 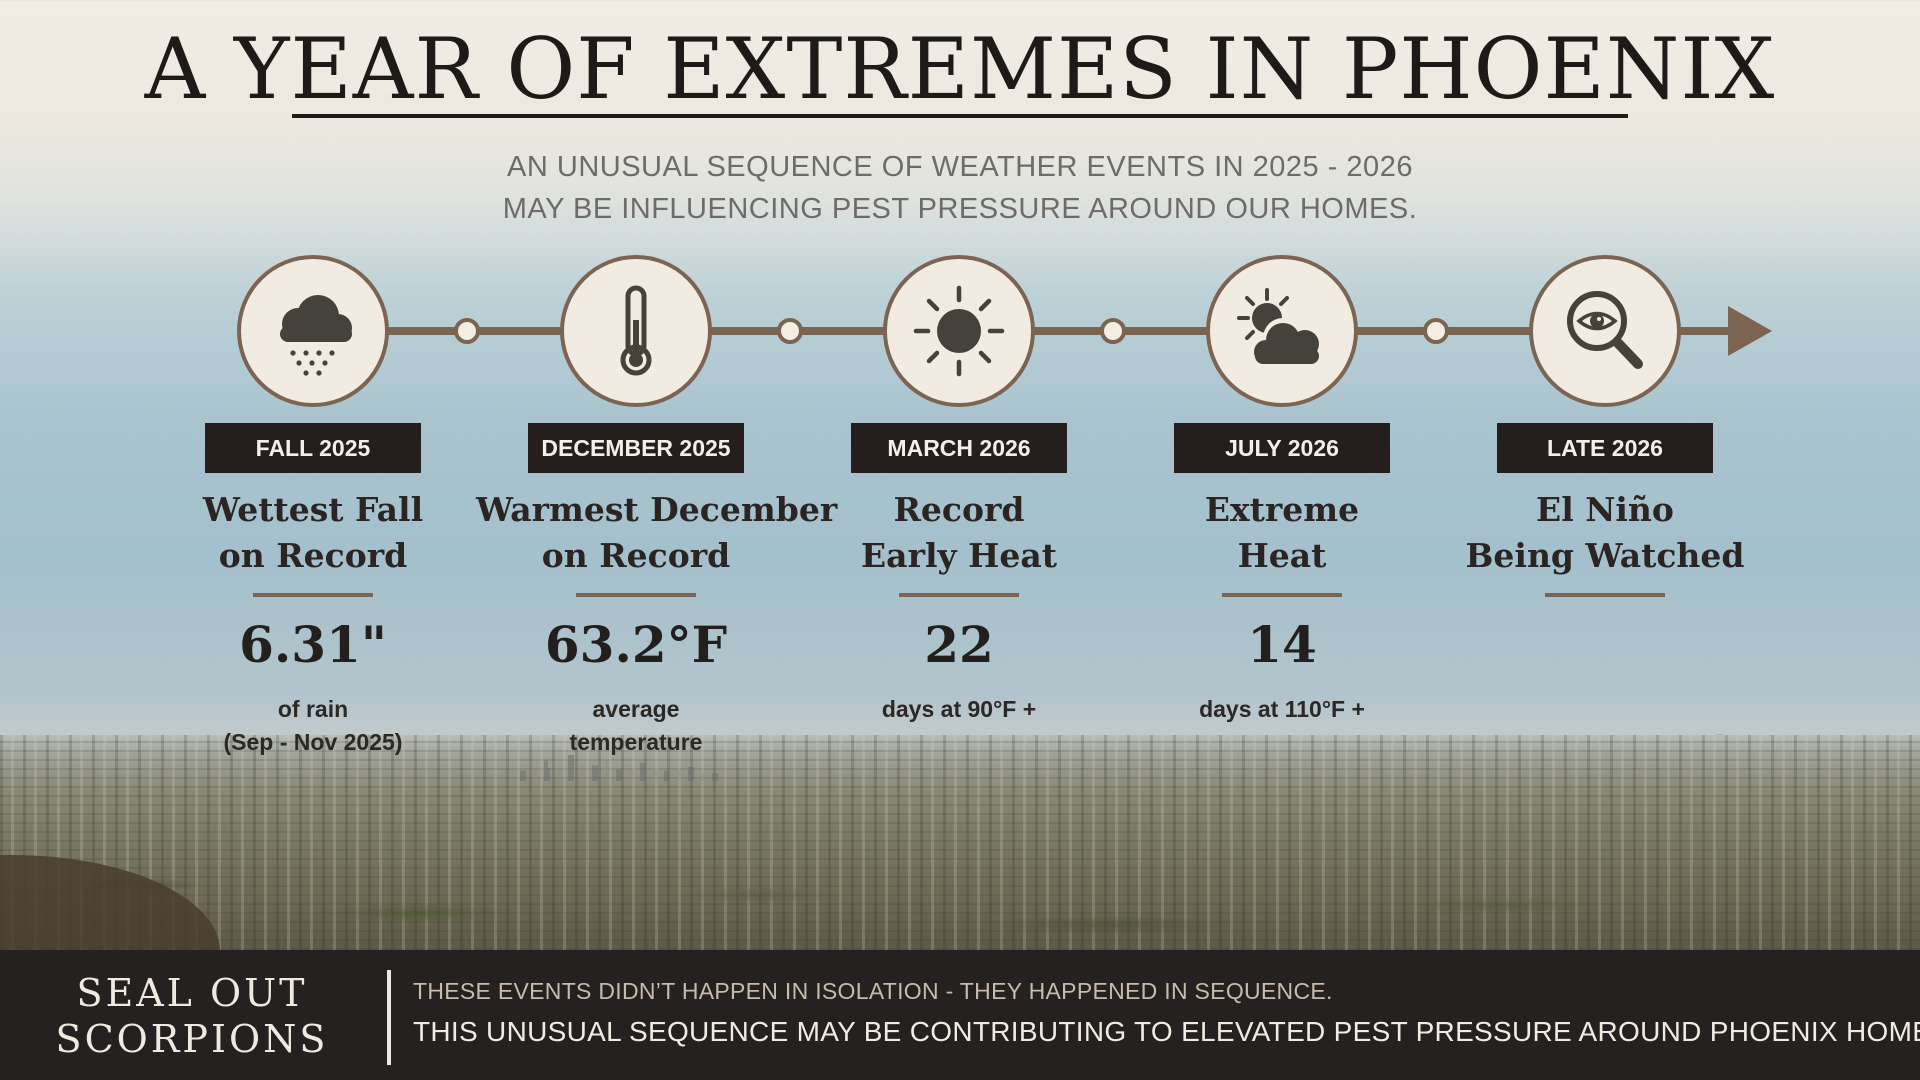 I want to click on event-stat: 6.31", so click(x=313, y=644).